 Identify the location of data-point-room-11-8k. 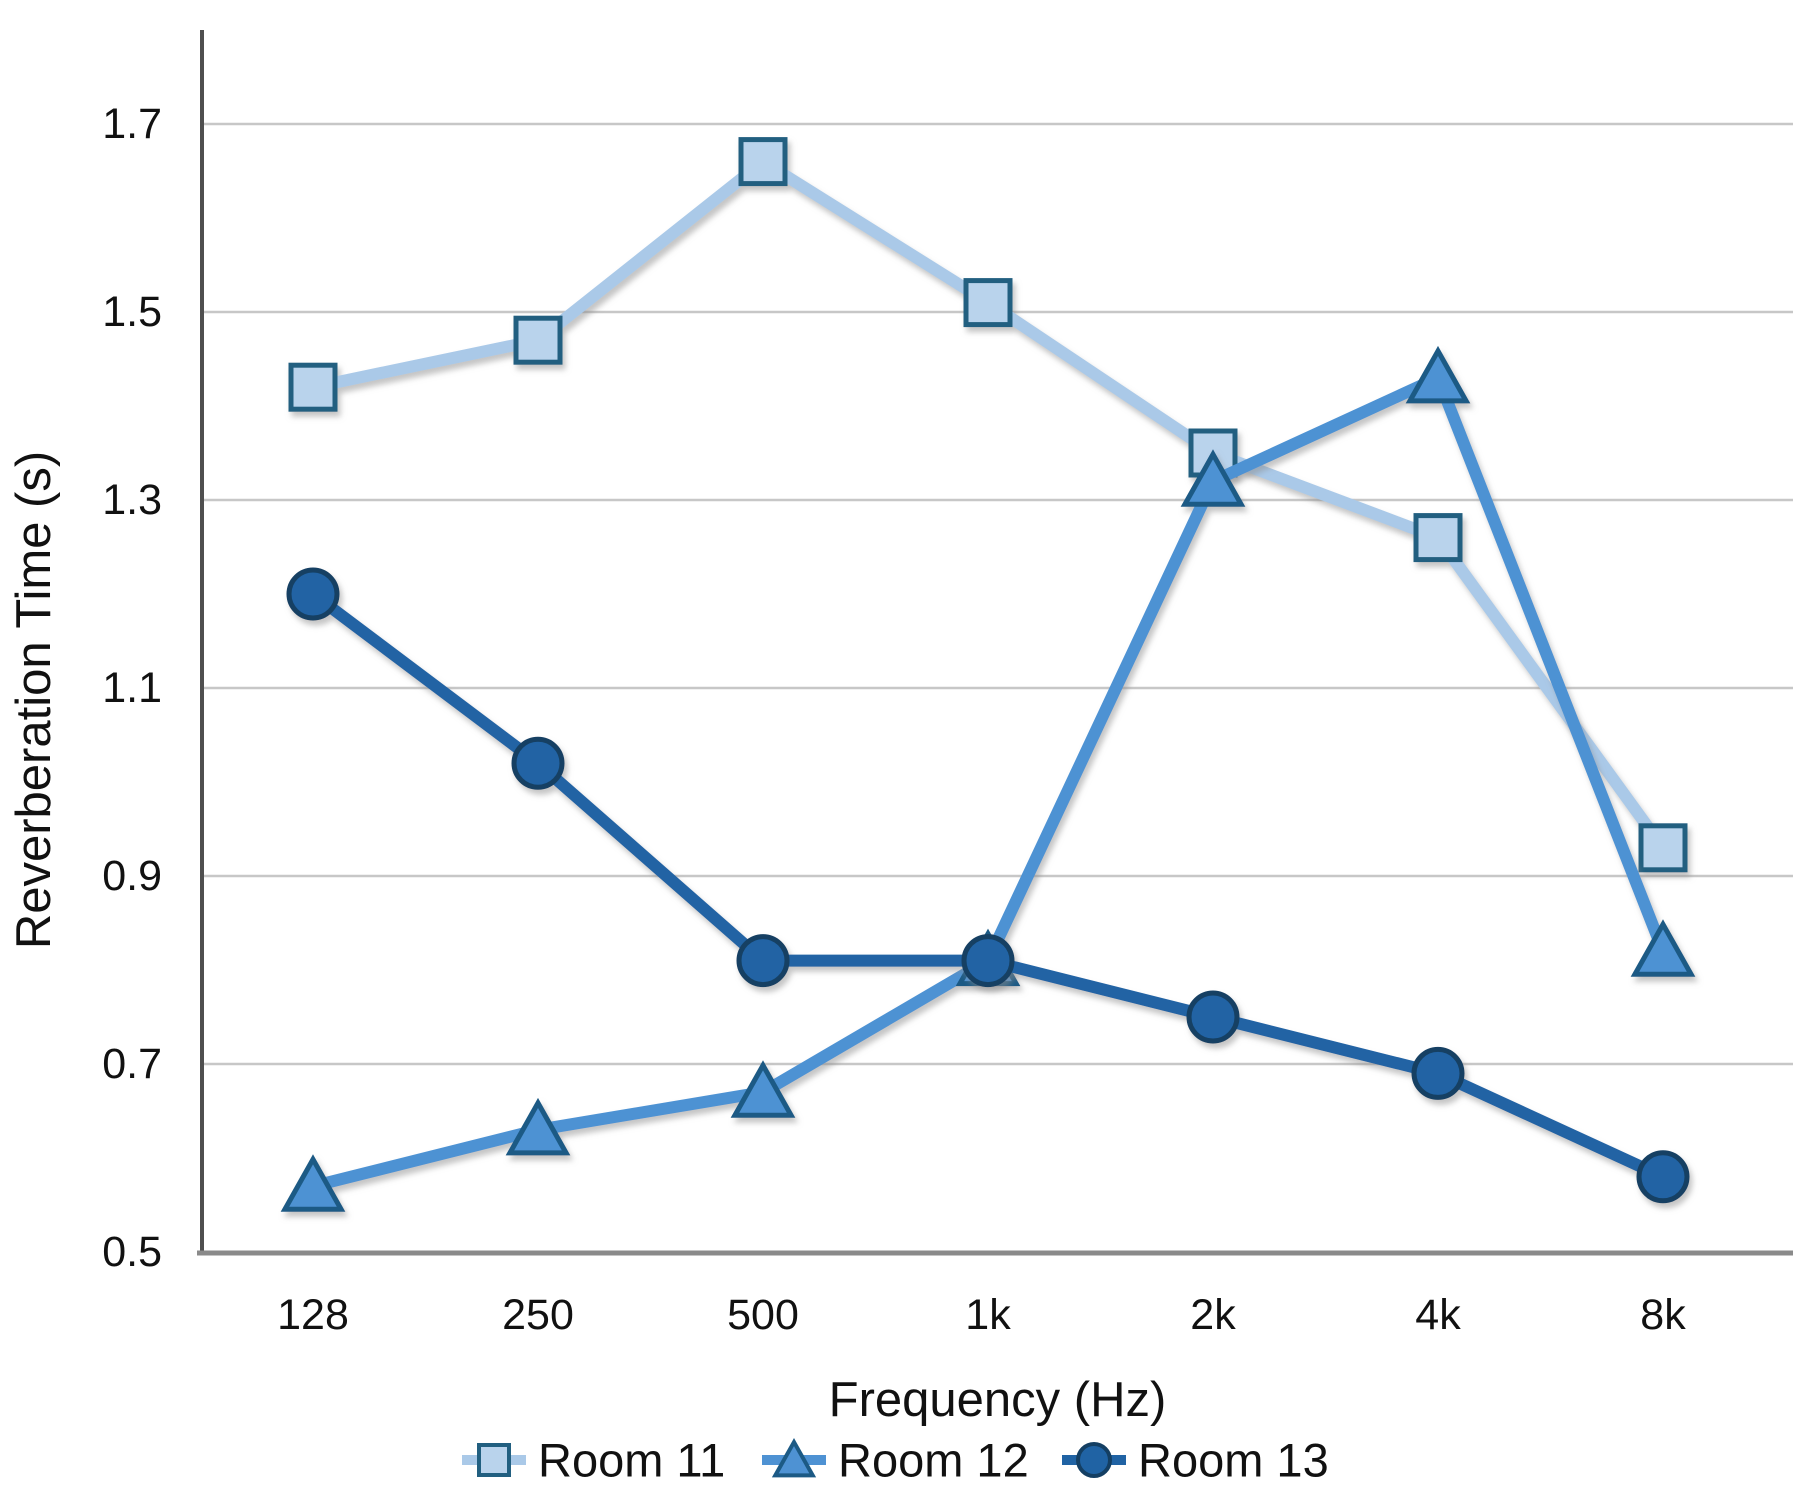
(1663, 848).